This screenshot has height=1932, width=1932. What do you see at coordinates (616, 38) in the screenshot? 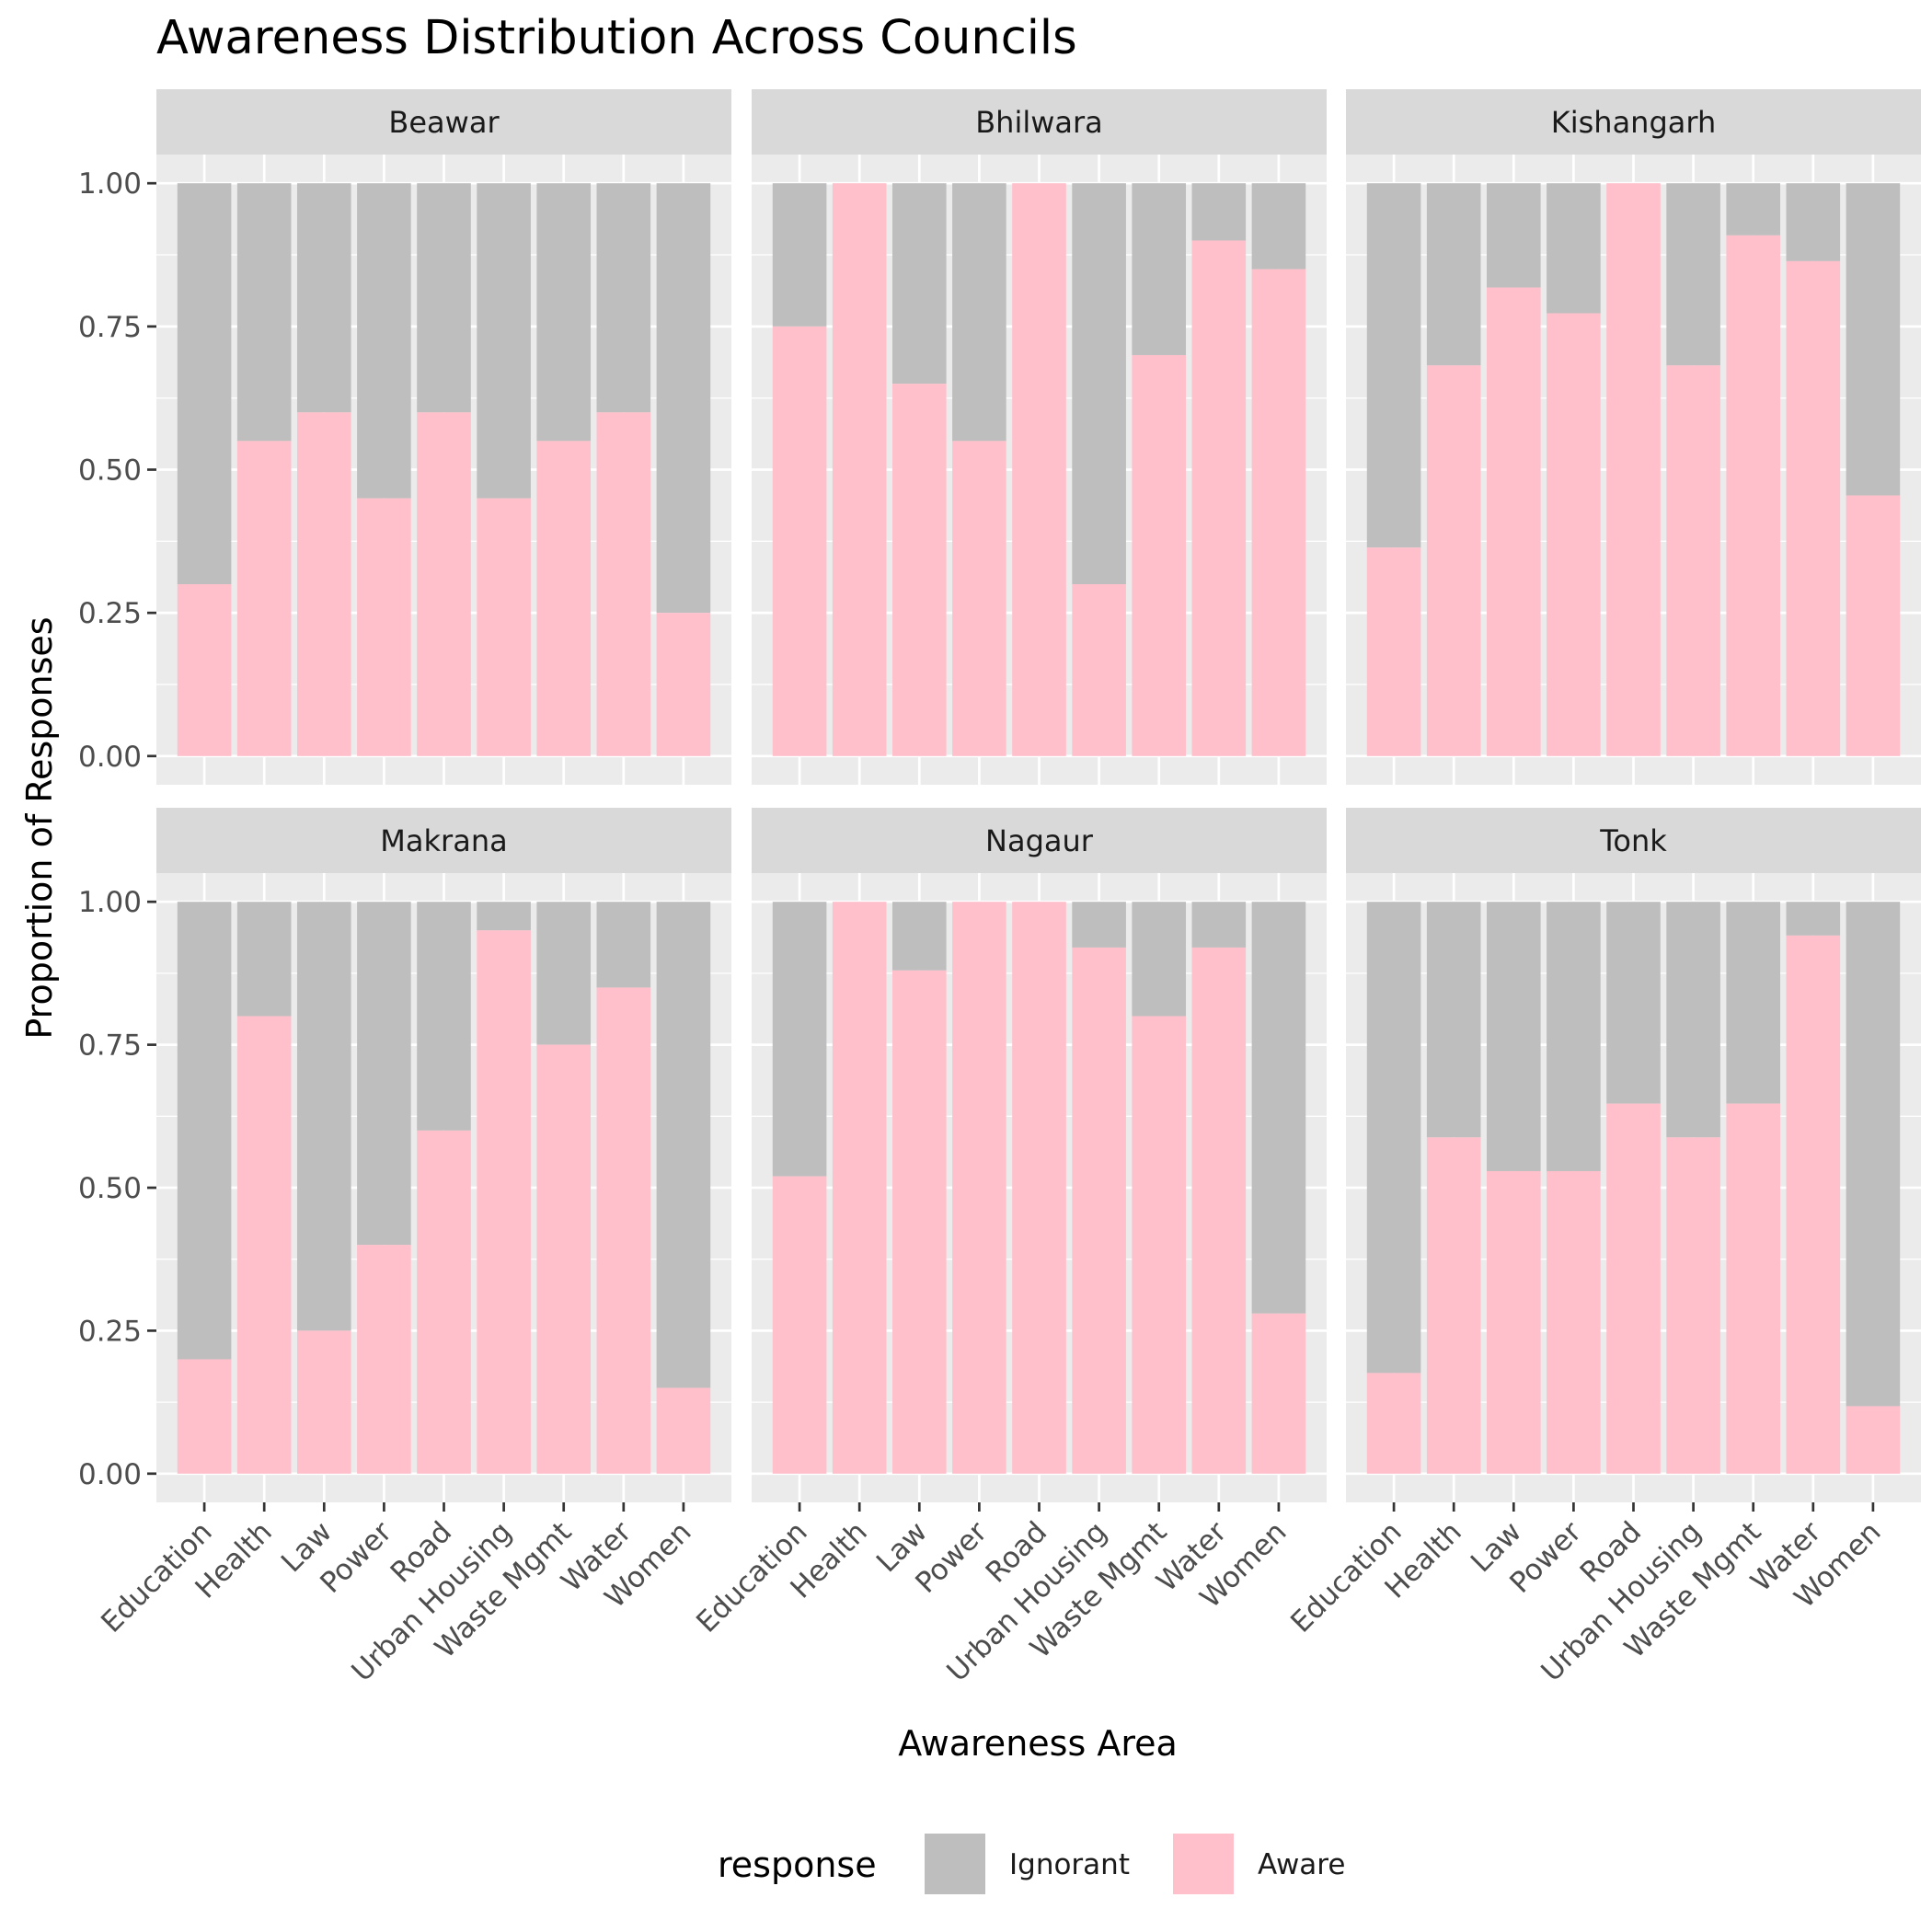
I see `chart-title: Awareness Distribution Across Councils` at bounding box center [616, 38].